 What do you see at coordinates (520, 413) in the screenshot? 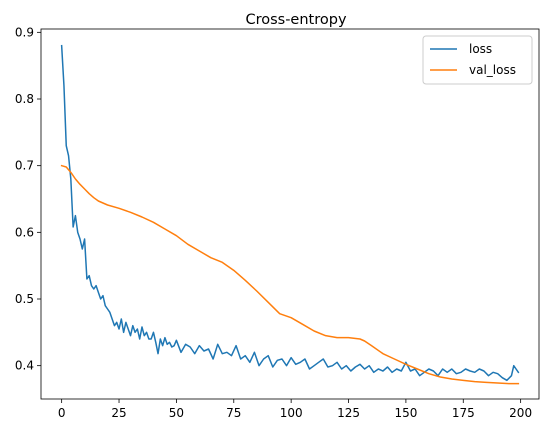
I see `x-tick-label: 200` at bounding box center [520, 413].